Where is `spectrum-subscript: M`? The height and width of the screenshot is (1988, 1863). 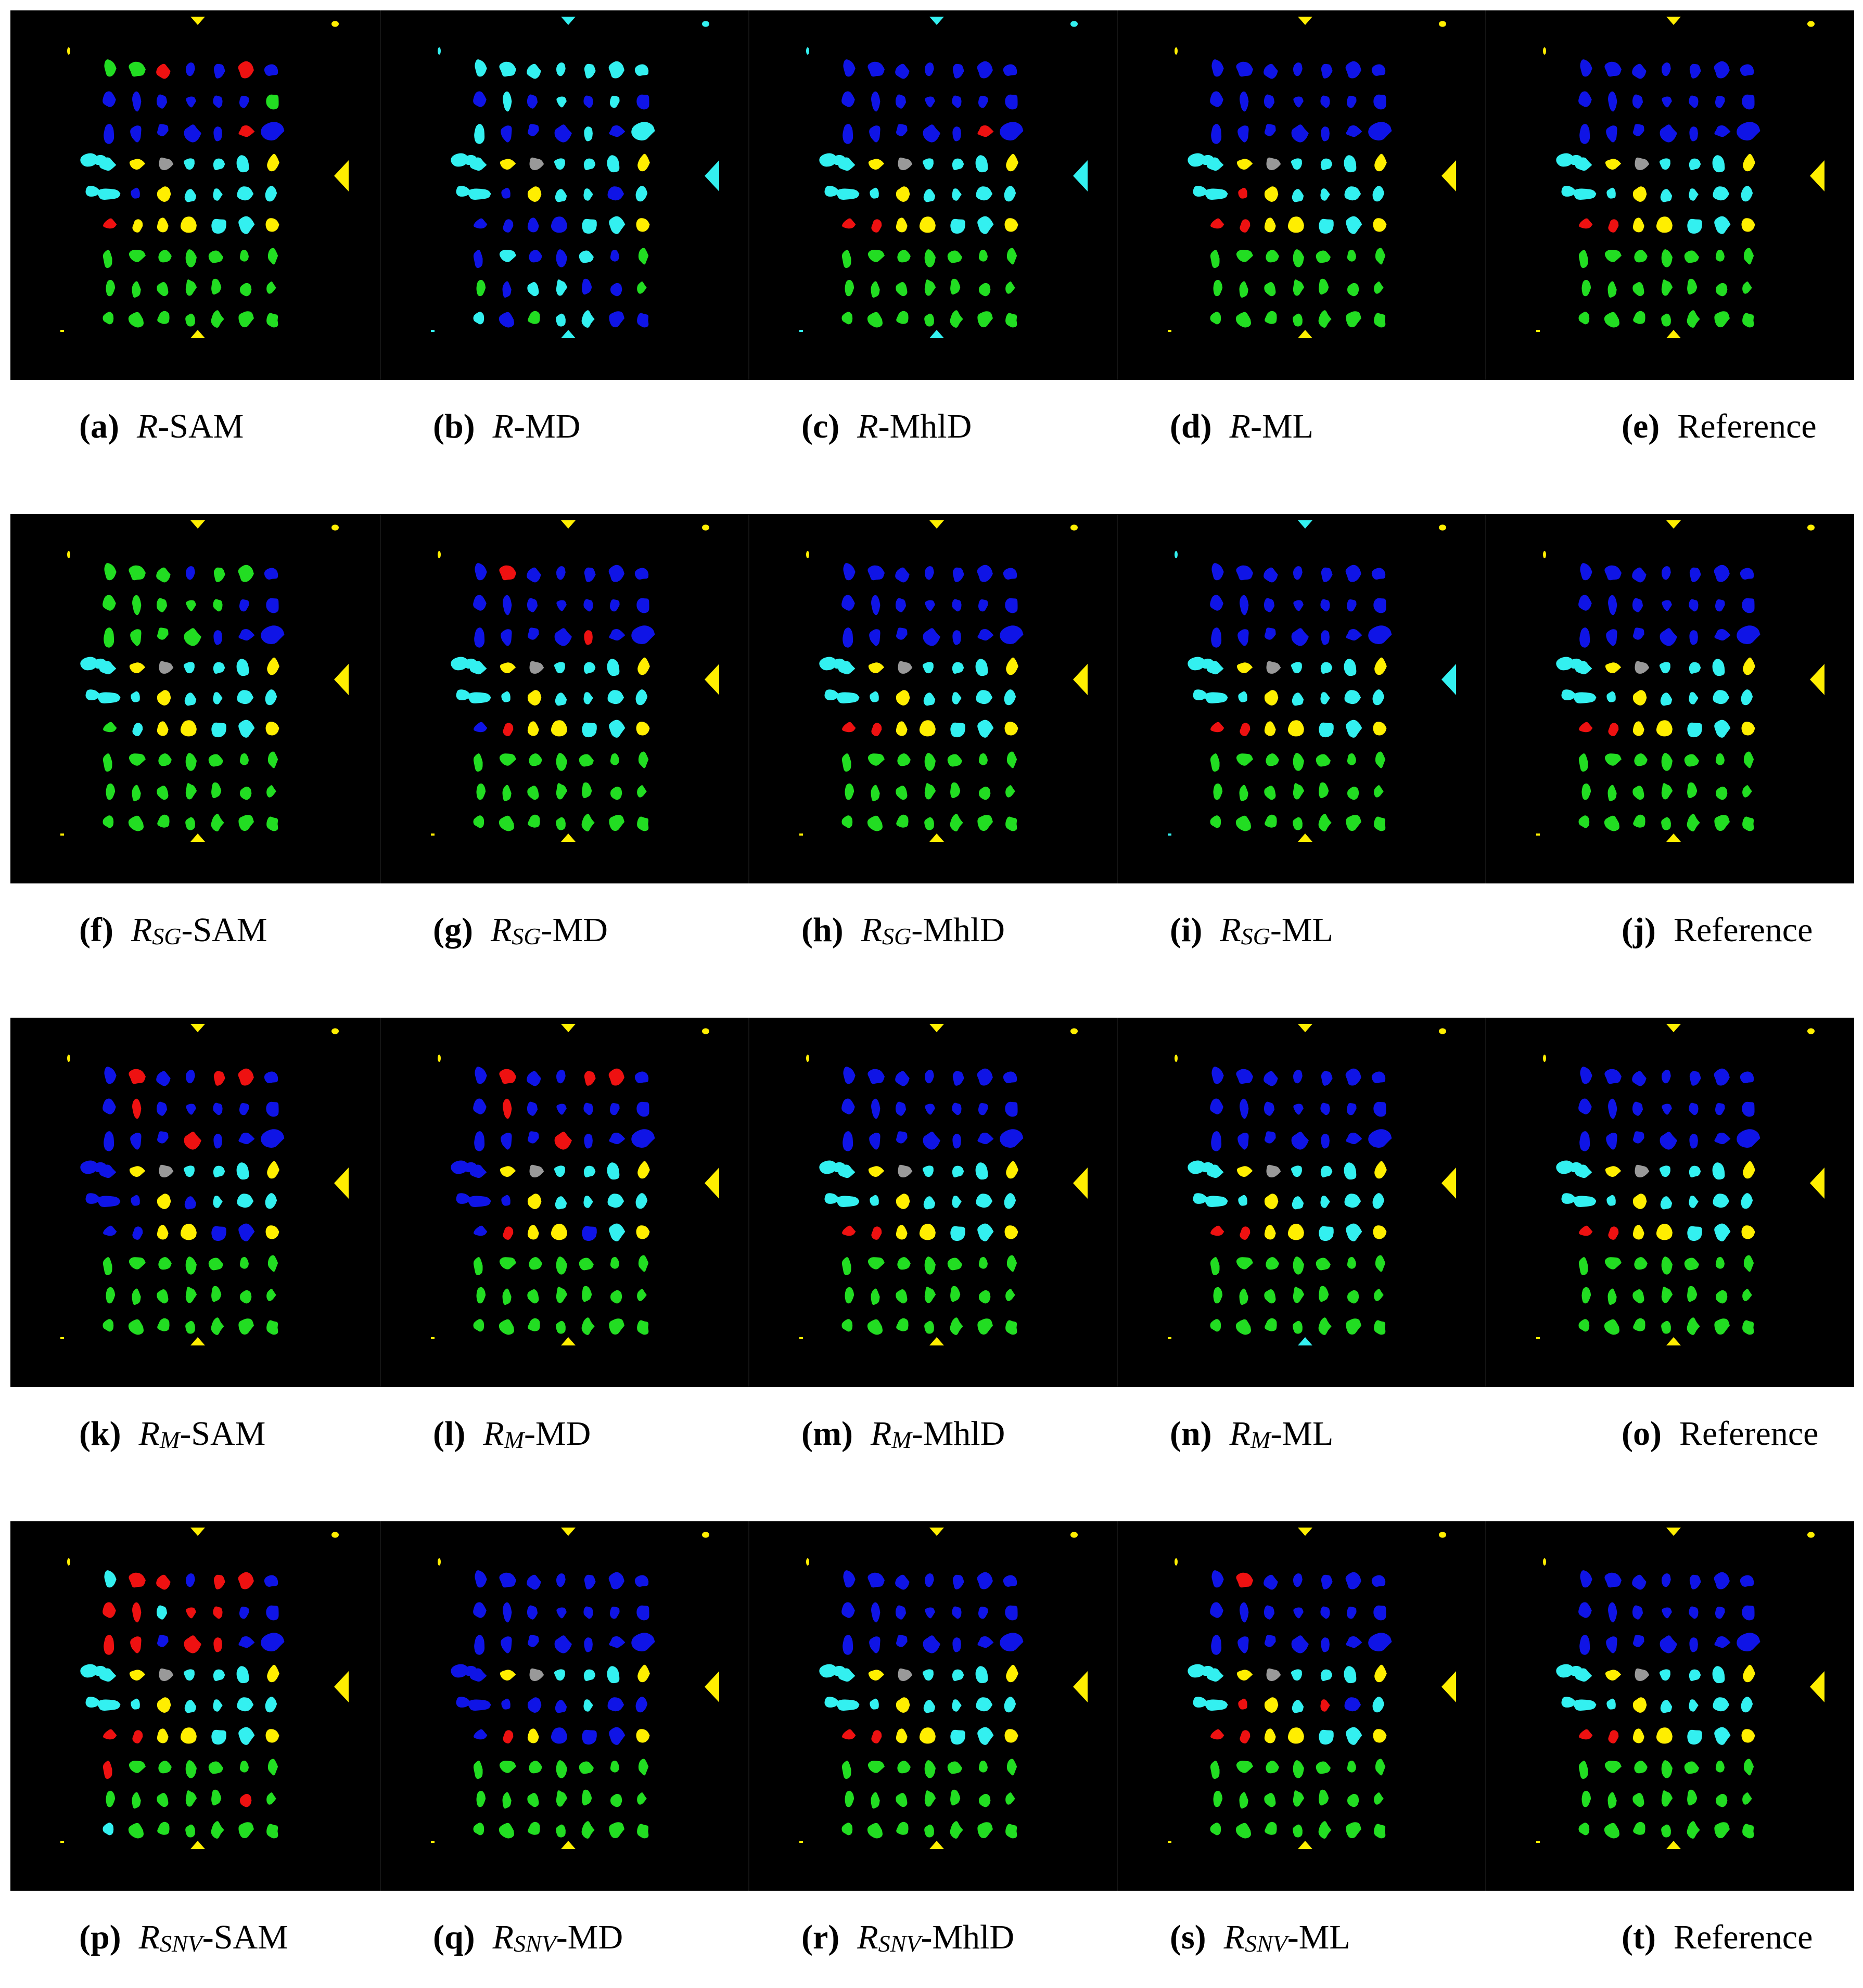 spectrum-subscript: M is located at coordinates (902, 1440).